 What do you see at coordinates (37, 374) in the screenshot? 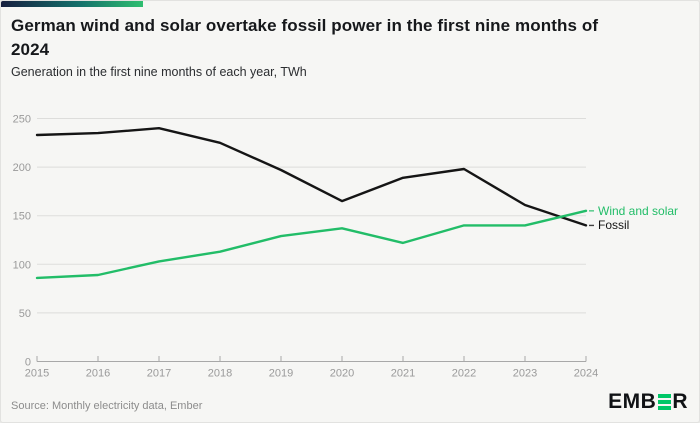
I see `x-tick-label: 2015` at bounding box center [37, 374].